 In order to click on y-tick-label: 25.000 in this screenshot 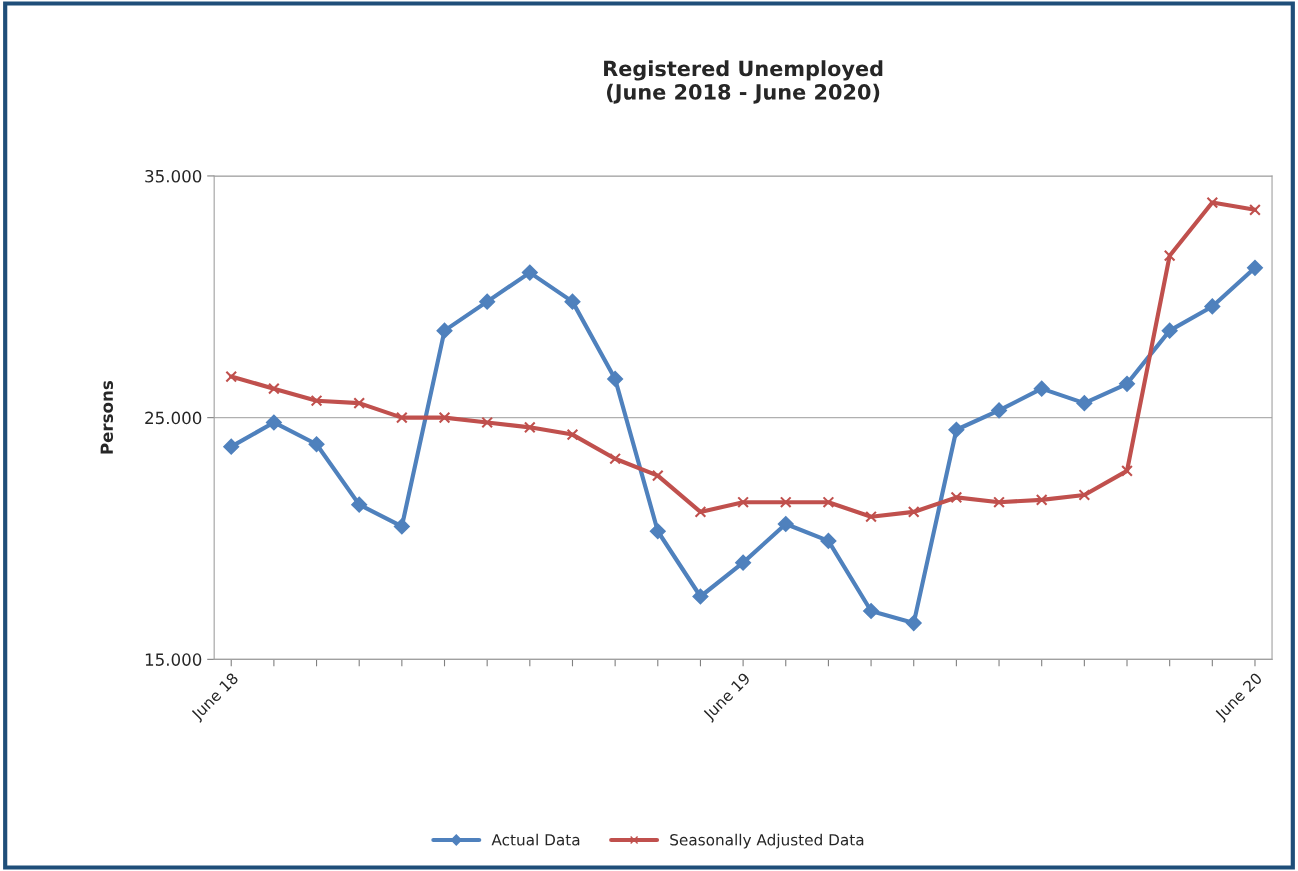, I will do `click(173, 418)`.